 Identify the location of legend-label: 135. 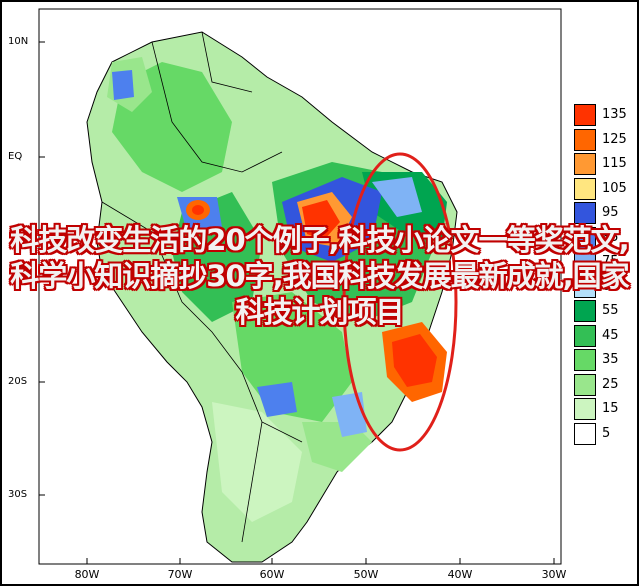
(614, 114).